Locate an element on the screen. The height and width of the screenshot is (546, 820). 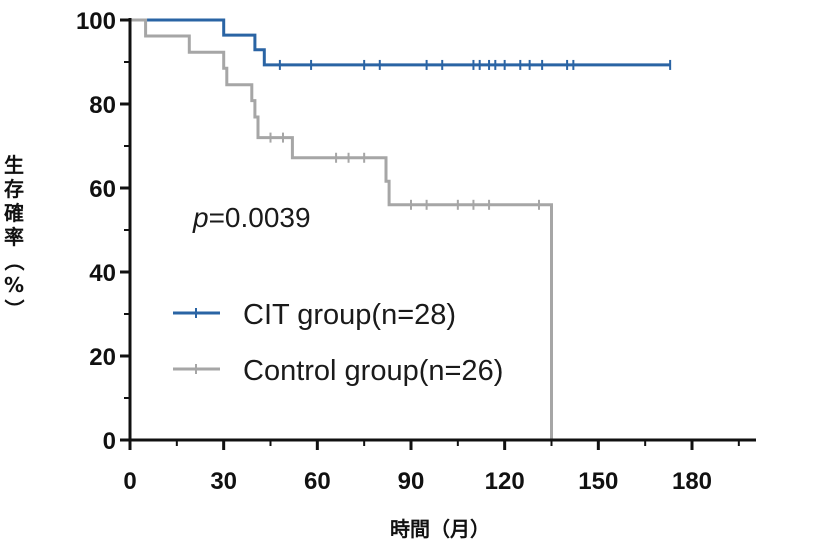
y-axis-label-char: （ is located at coordinates (14, 261).